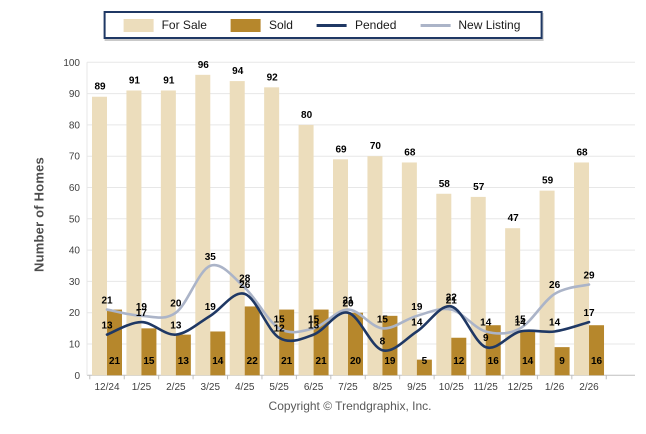 The width and height of the screenshot is (646, 434). What do you see at coordinates (77, 376) in the screenshot?
I see `y-tick-label: 0` at bounding box center [77, 376].